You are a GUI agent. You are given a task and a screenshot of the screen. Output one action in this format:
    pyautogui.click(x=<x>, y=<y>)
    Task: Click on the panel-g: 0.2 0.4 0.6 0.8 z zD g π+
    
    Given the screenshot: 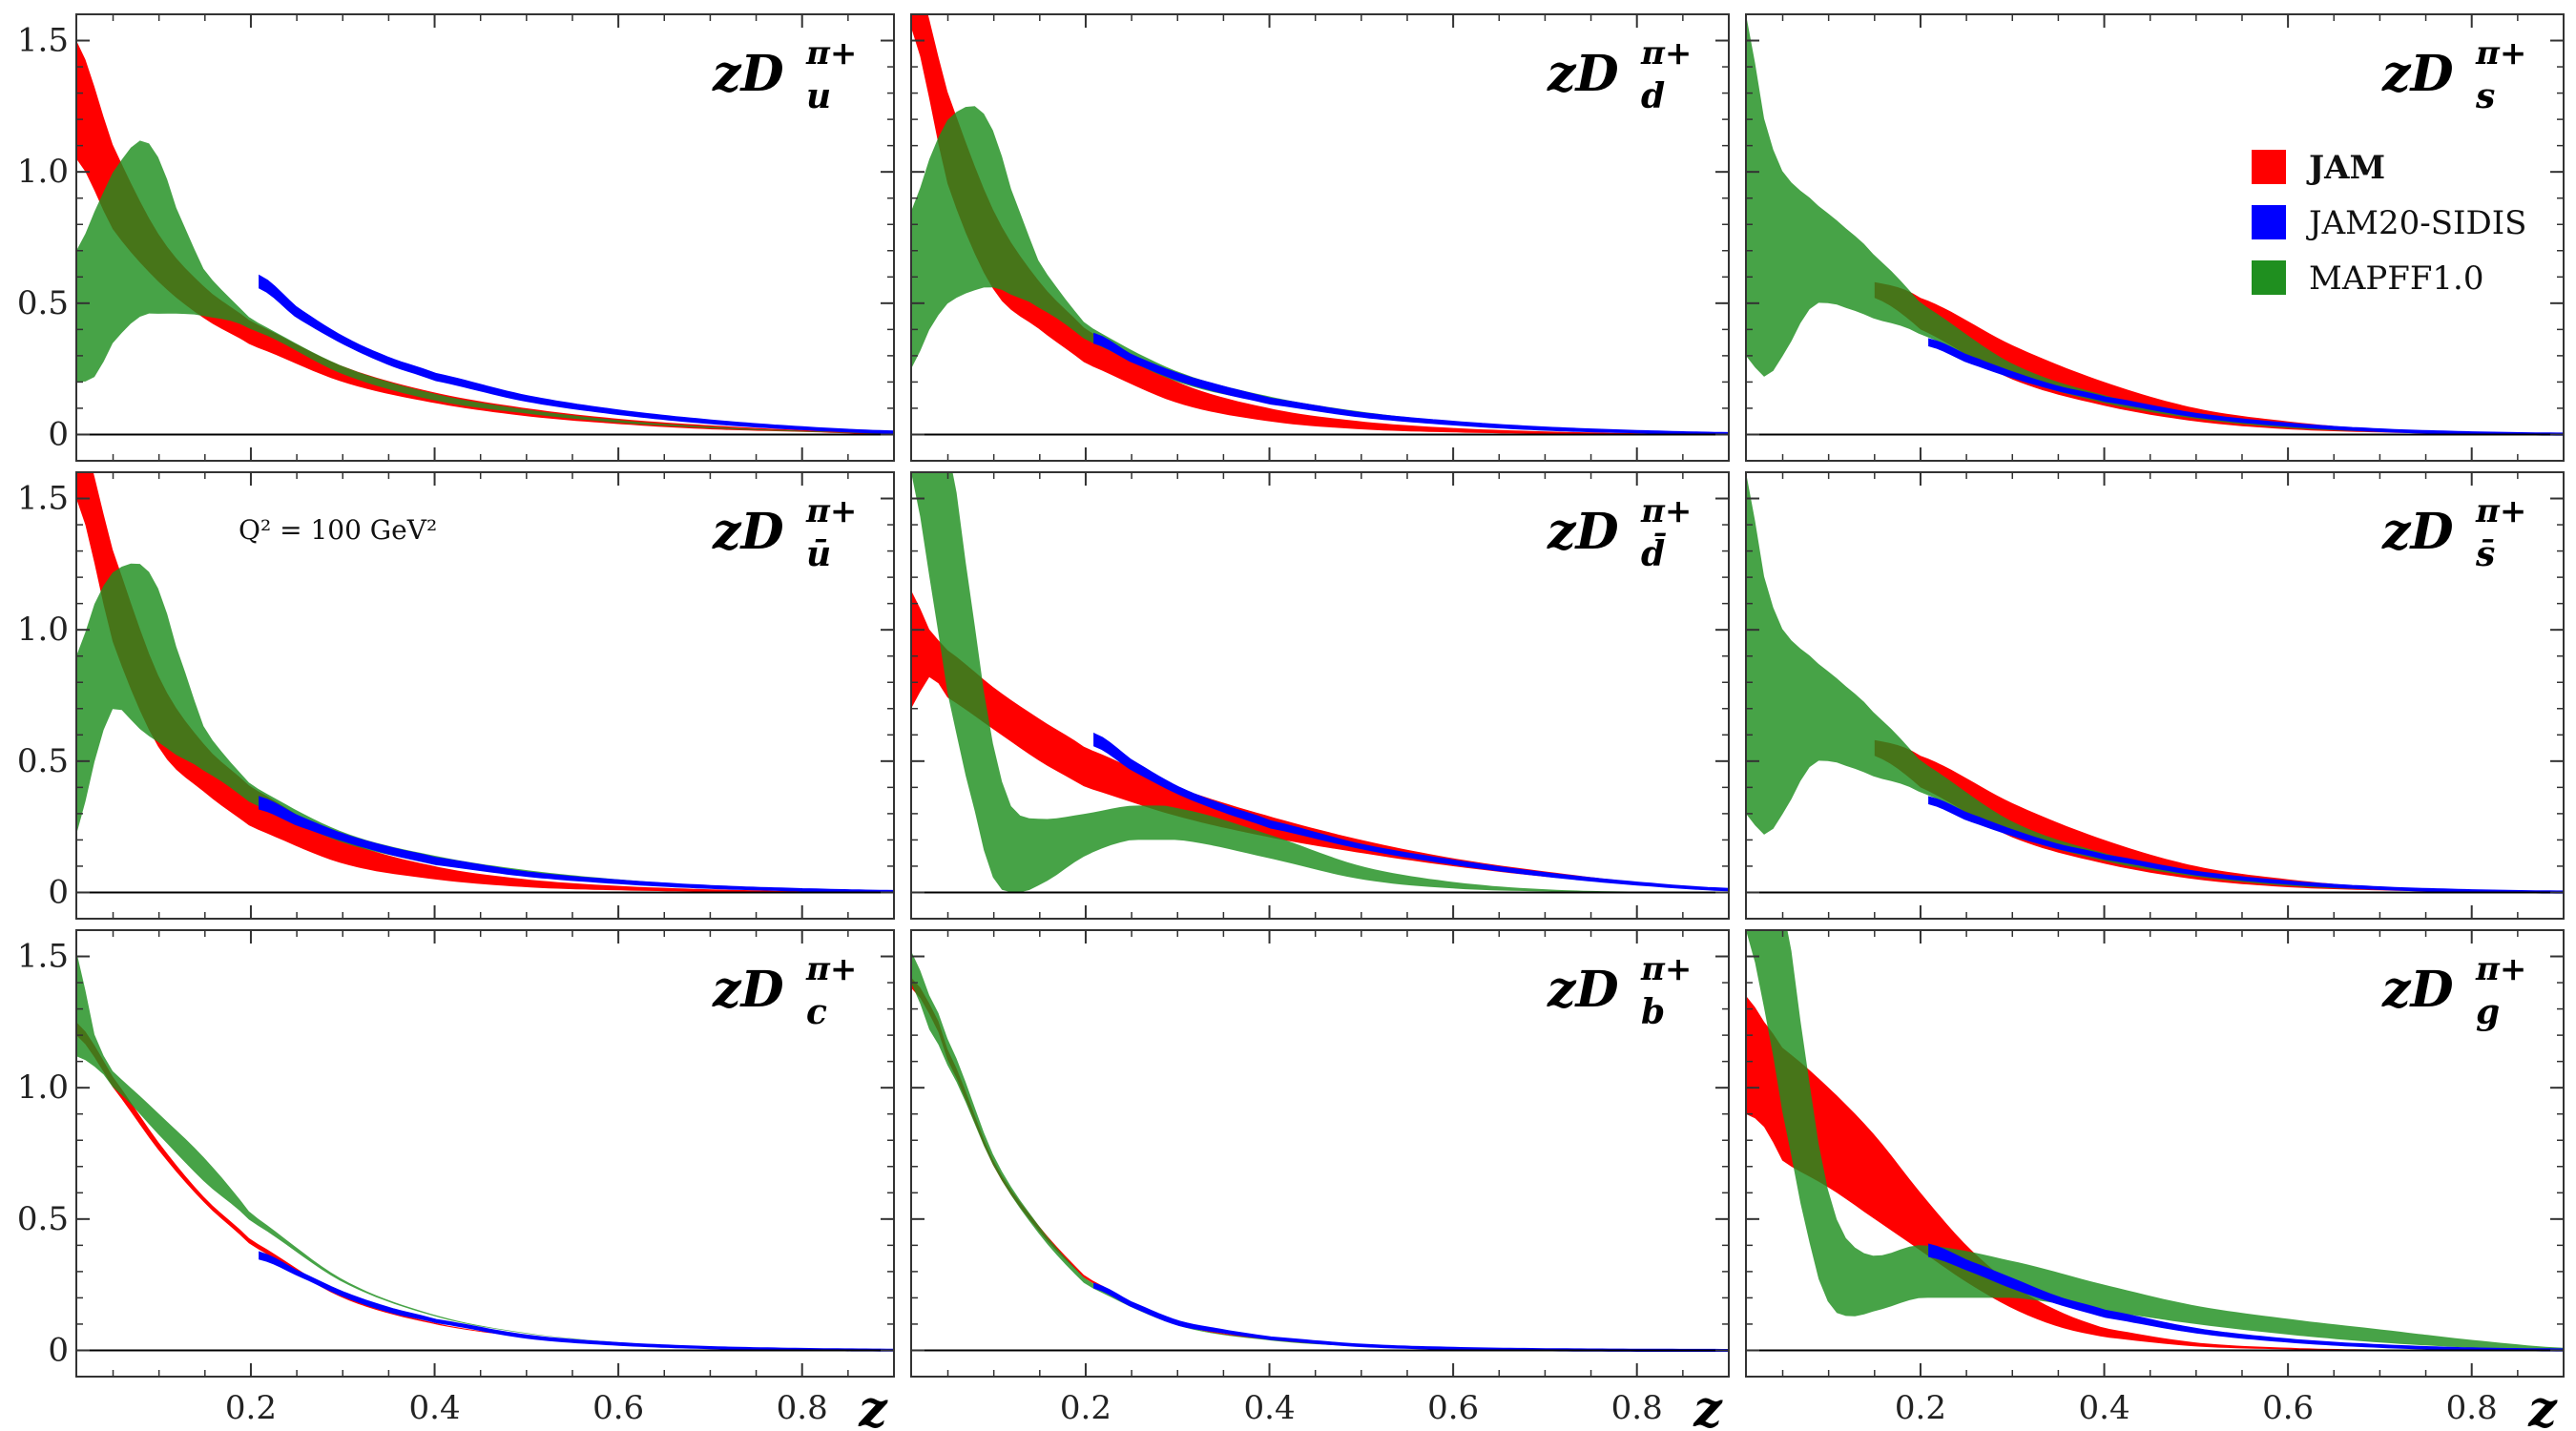 What is the action you would take?
    pyautogui.click(x=2155, y=1180)
    